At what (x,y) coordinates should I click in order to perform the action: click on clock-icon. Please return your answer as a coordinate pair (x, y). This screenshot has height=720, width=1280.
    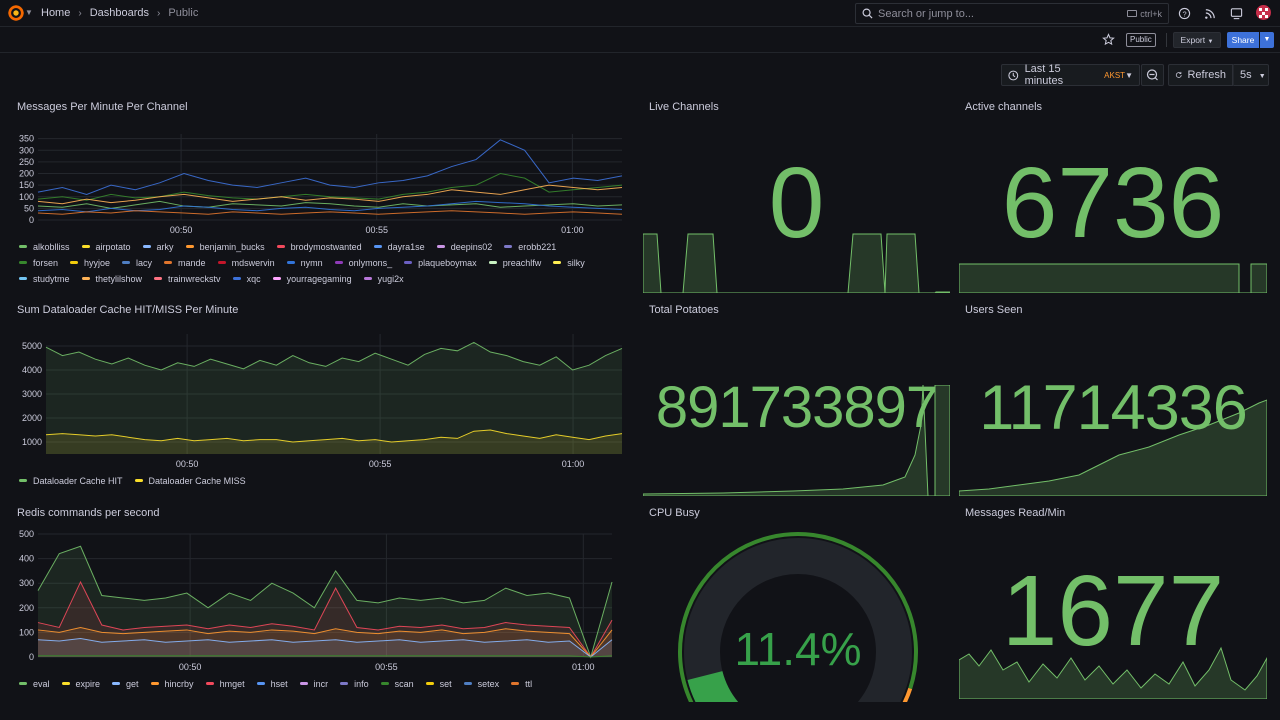
    Looking at the image, I should click on (1013, 75).